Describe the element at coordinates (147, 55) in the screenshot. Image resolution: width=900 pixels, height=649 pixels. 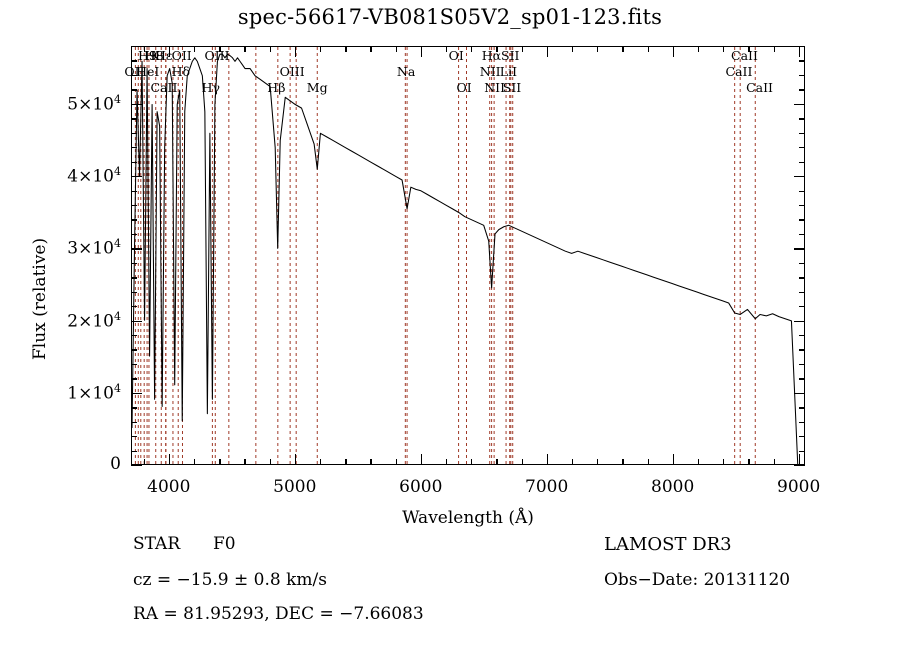
I see `line-label-H9: H9` at that location.